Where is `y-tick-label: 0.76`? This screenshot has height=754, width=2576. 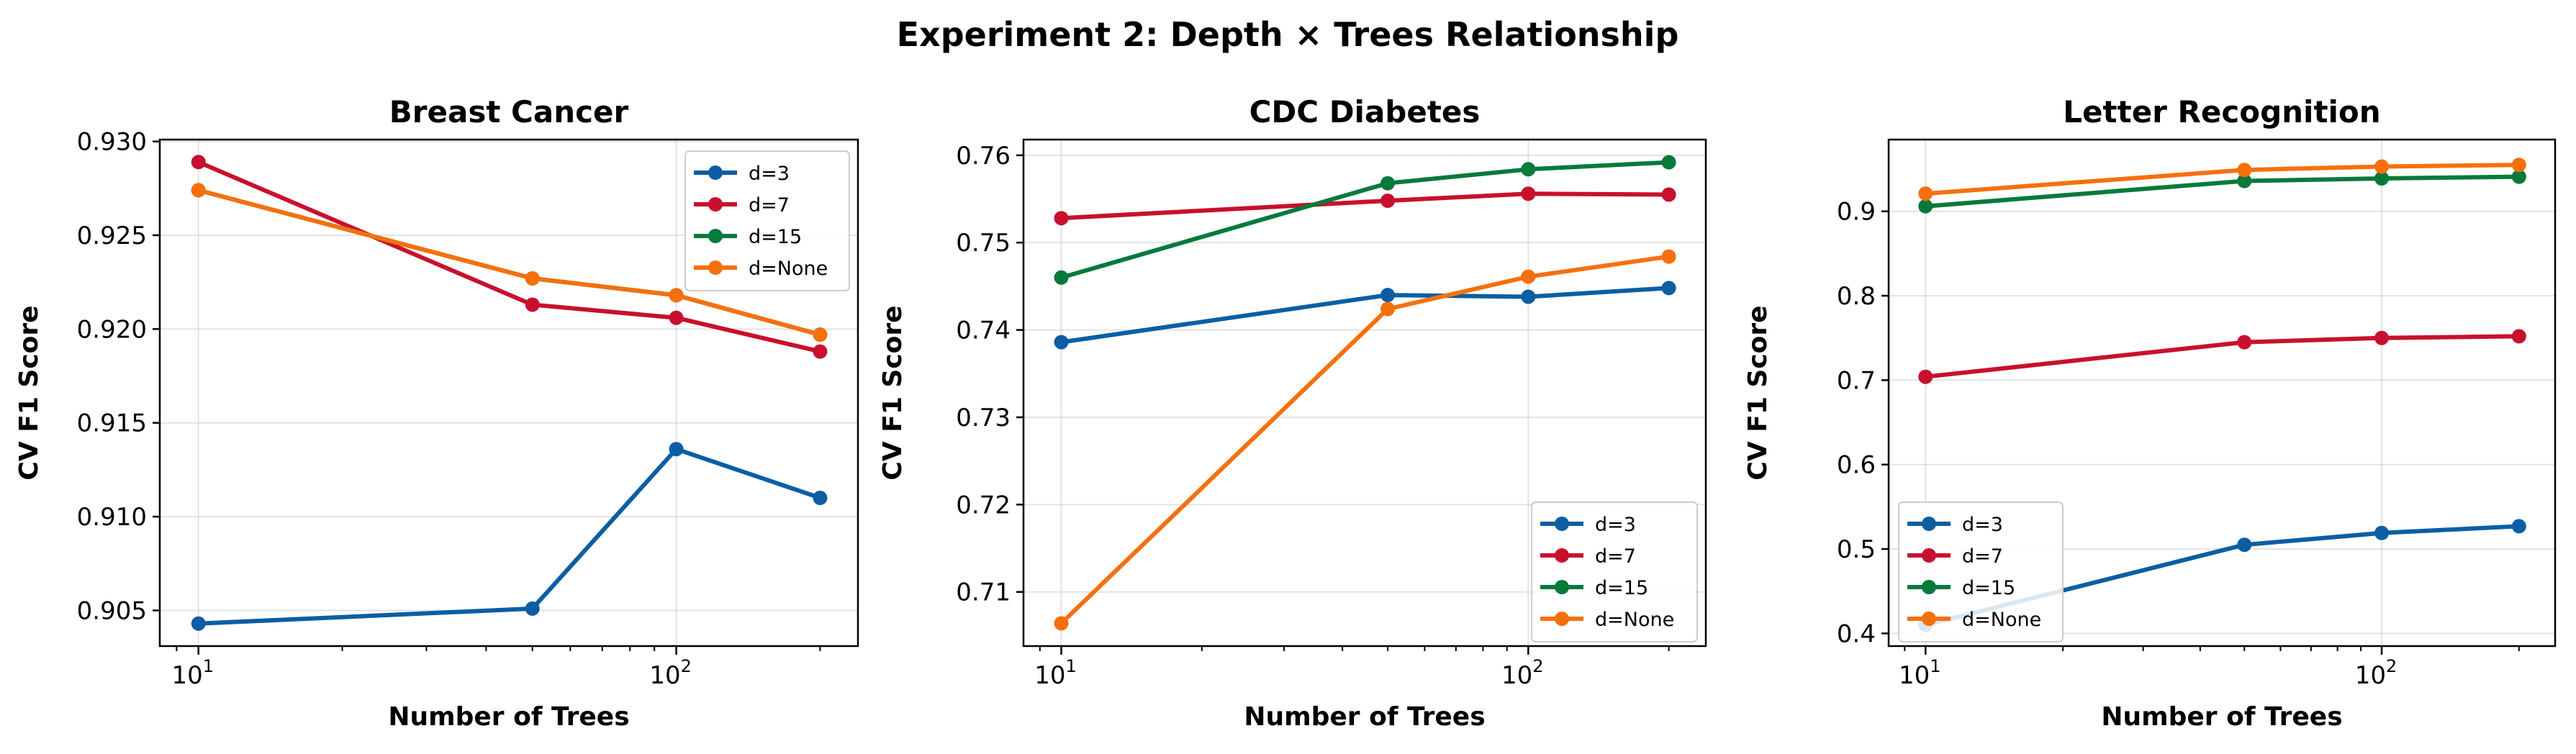
y-tick-label: 0.76 is located at coordinates (983, 156).